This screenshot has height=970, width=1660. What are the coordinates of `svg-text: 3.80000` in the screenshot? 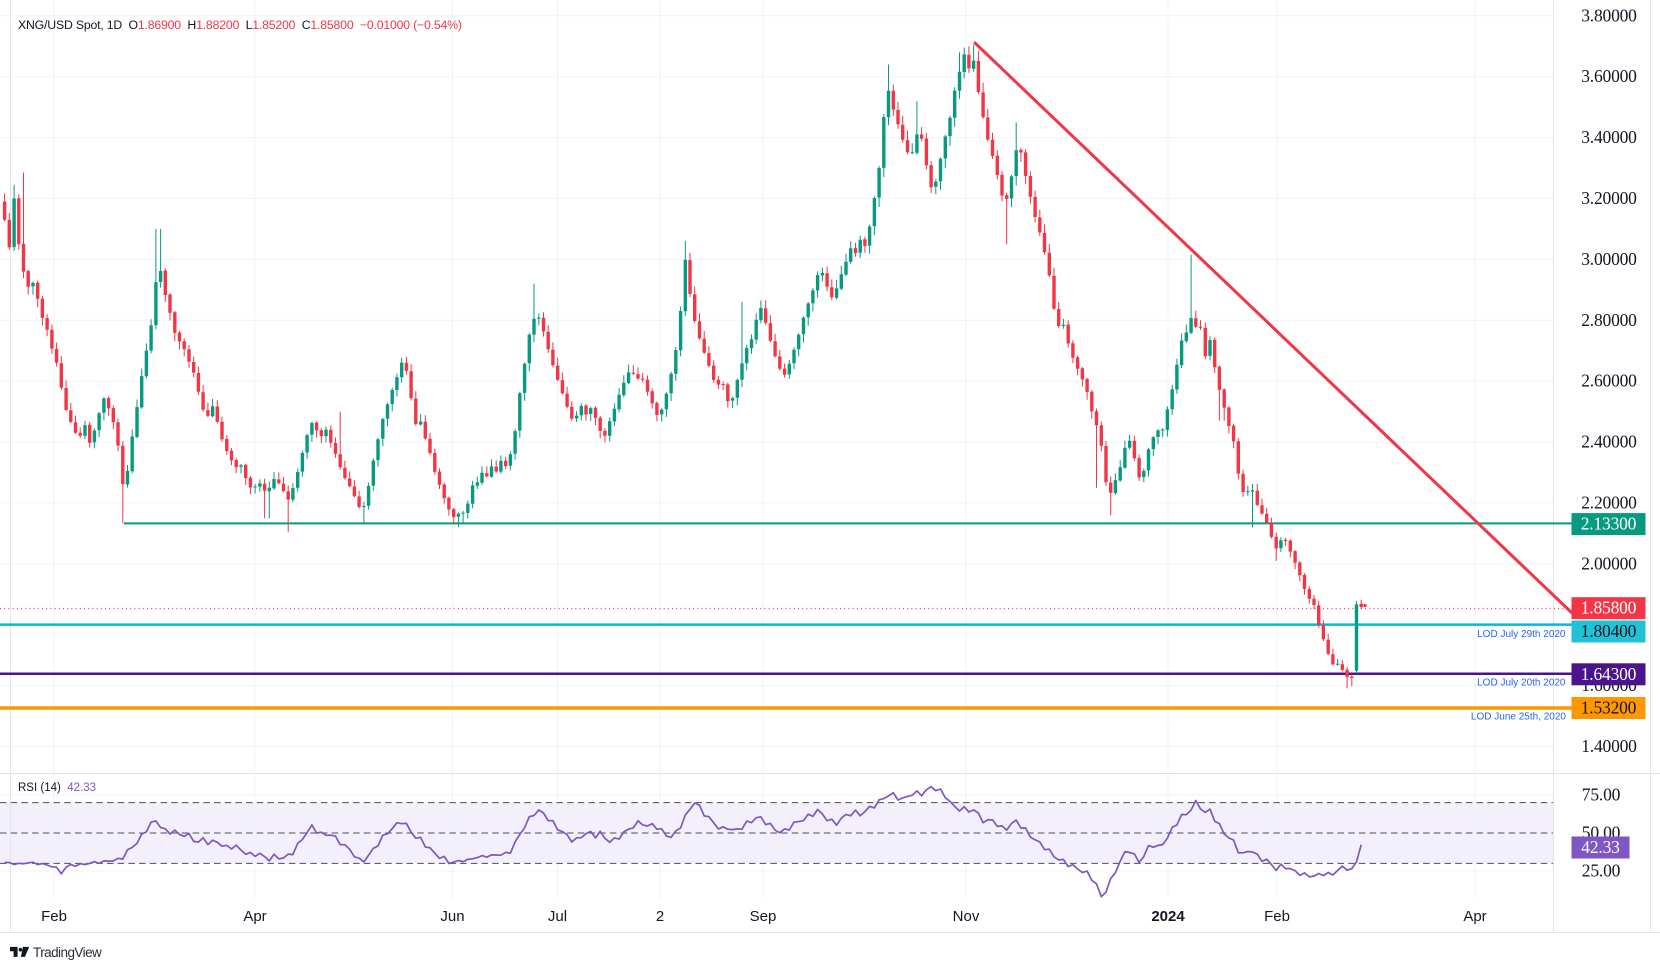 It's located at (1609, 15).